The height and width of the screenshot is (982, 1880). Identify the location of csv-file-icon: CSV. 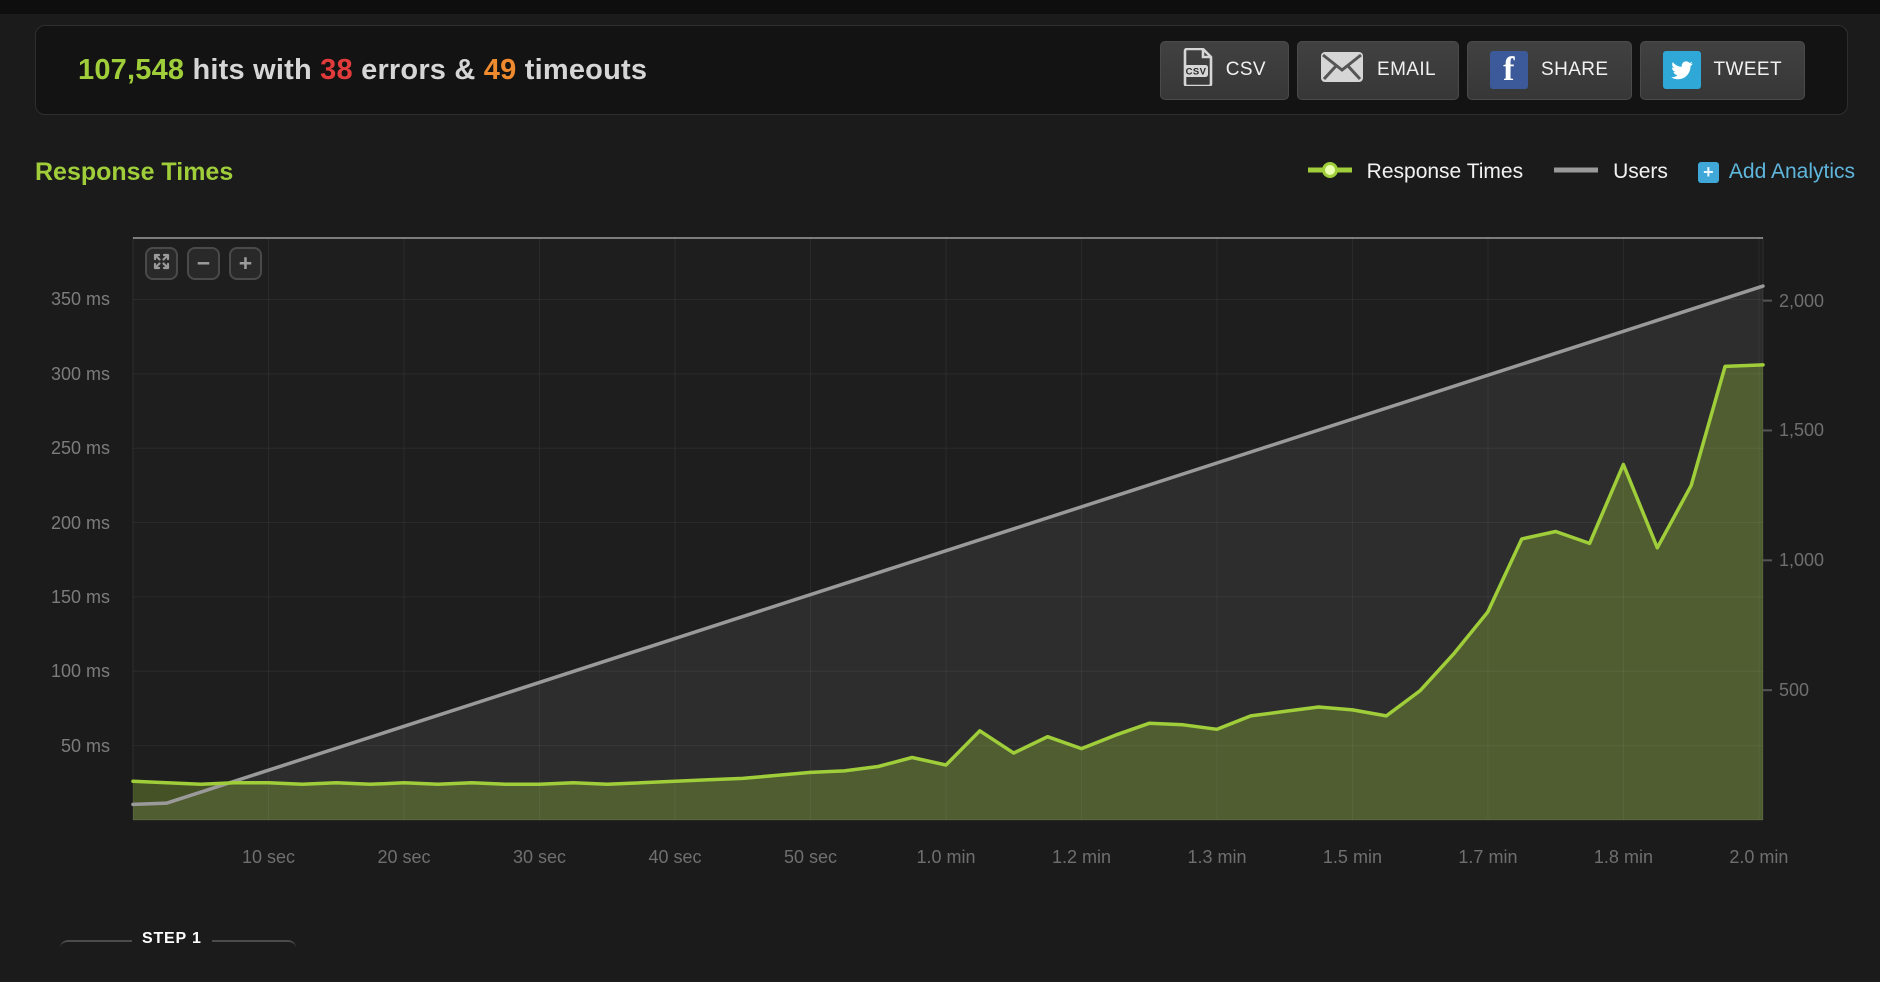
(1198, 69).